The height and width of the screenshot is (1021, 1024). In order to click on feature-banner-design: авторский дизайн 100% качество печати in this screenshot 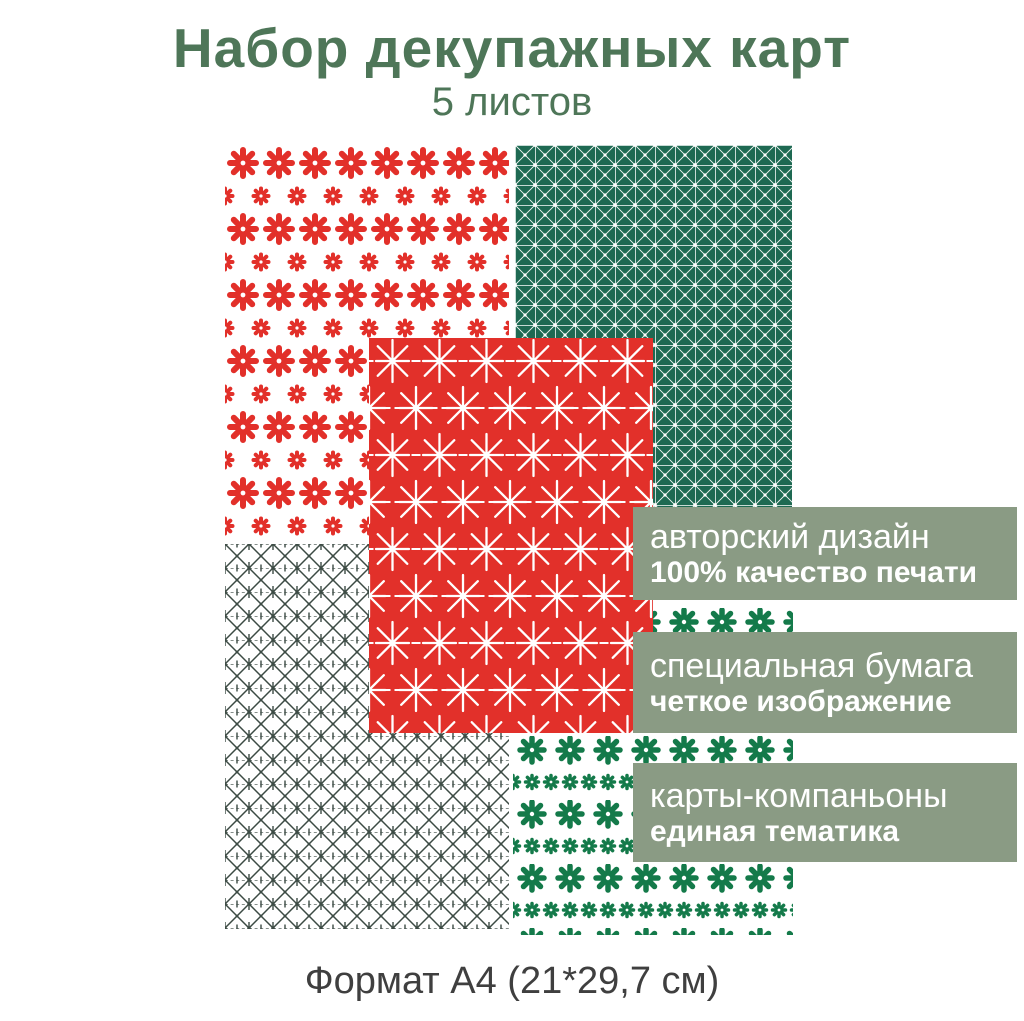, I will do `click(825, 553)`.